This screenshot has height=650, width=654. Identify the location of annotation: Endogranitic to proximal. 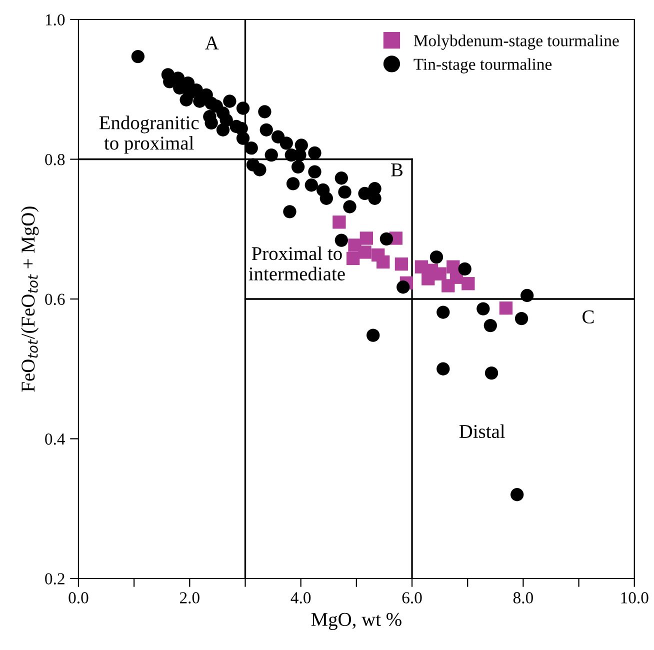
(149, 135).